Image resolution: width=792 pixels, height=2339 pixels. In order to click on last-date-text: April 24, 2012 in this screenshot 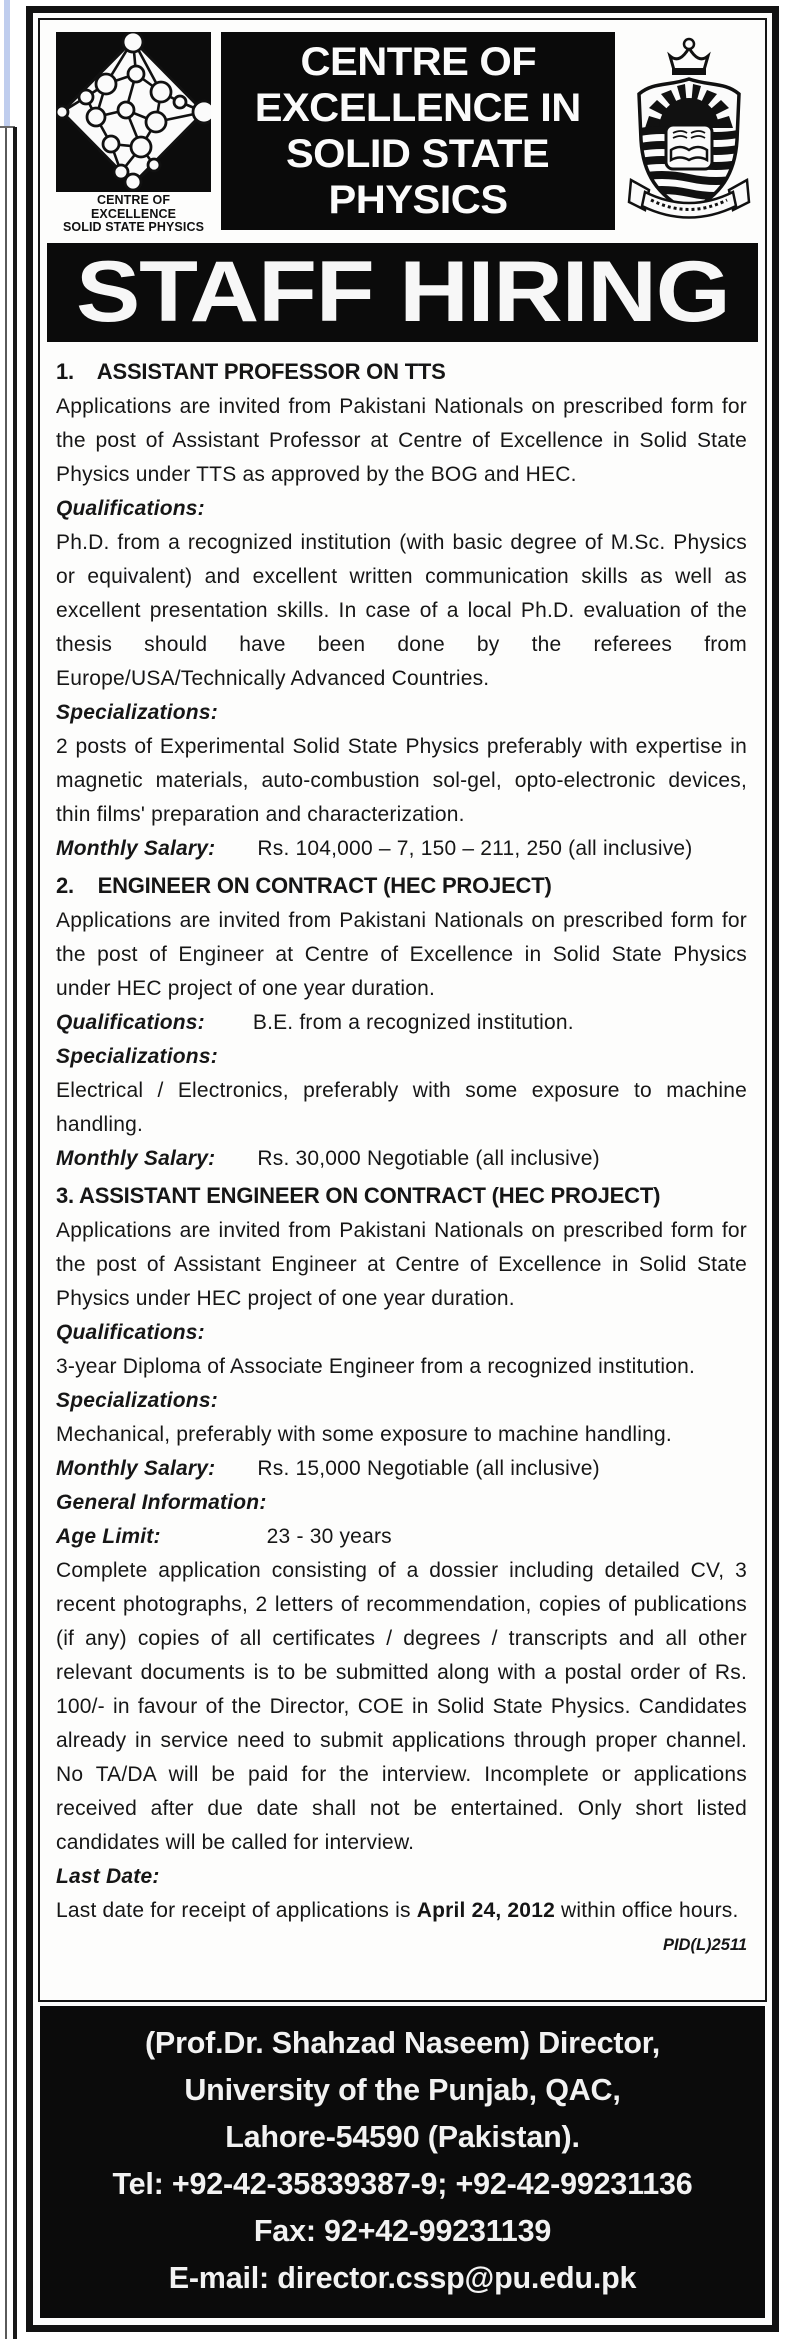, I will do `click(485, 1910)`.